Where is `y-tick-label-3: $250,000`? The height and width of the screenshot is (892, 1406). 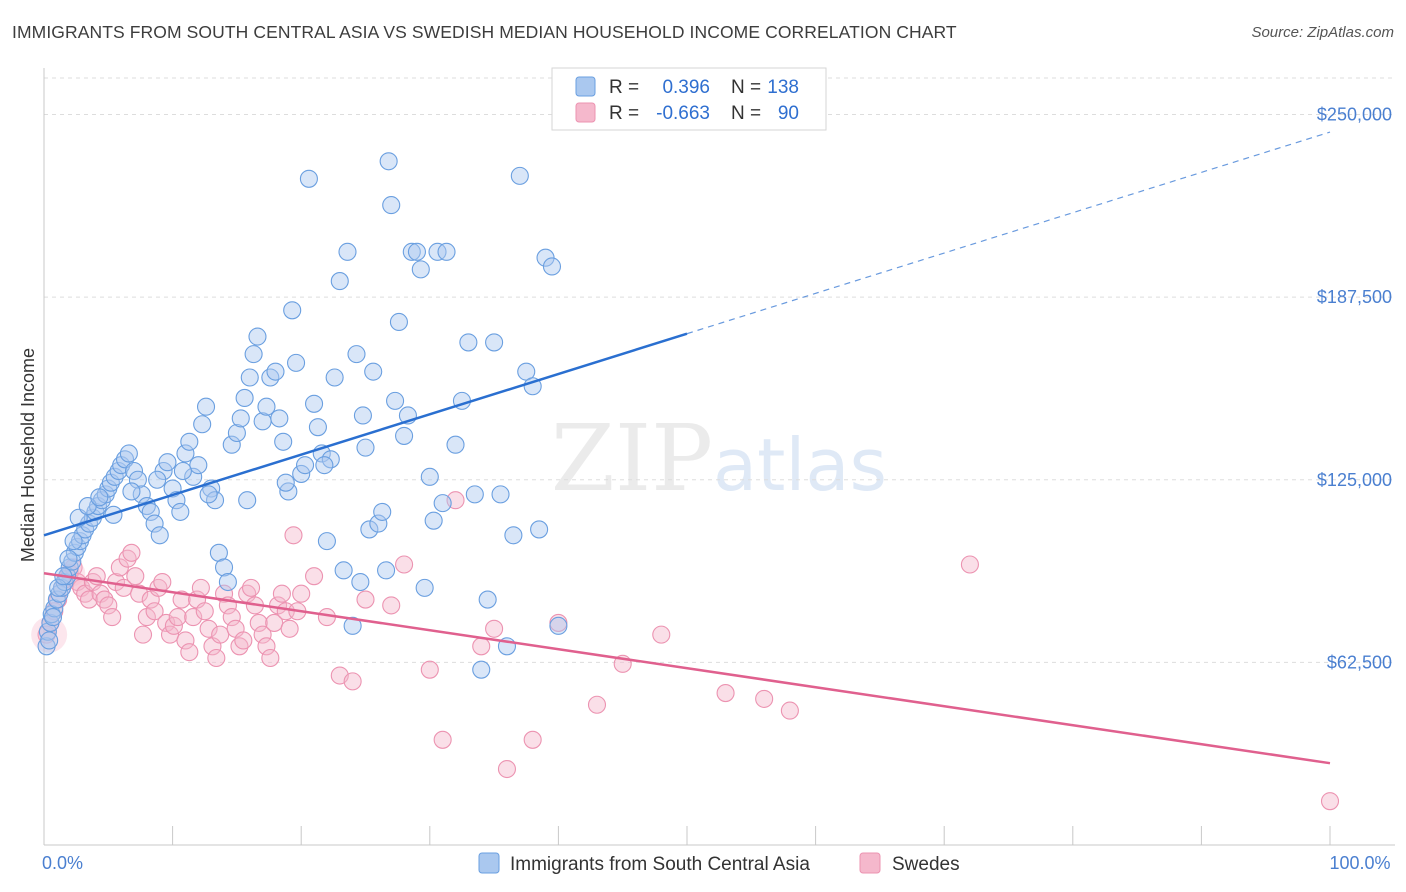
y-tick-label-3: $250,000 is located at coordinates (1354, 115).